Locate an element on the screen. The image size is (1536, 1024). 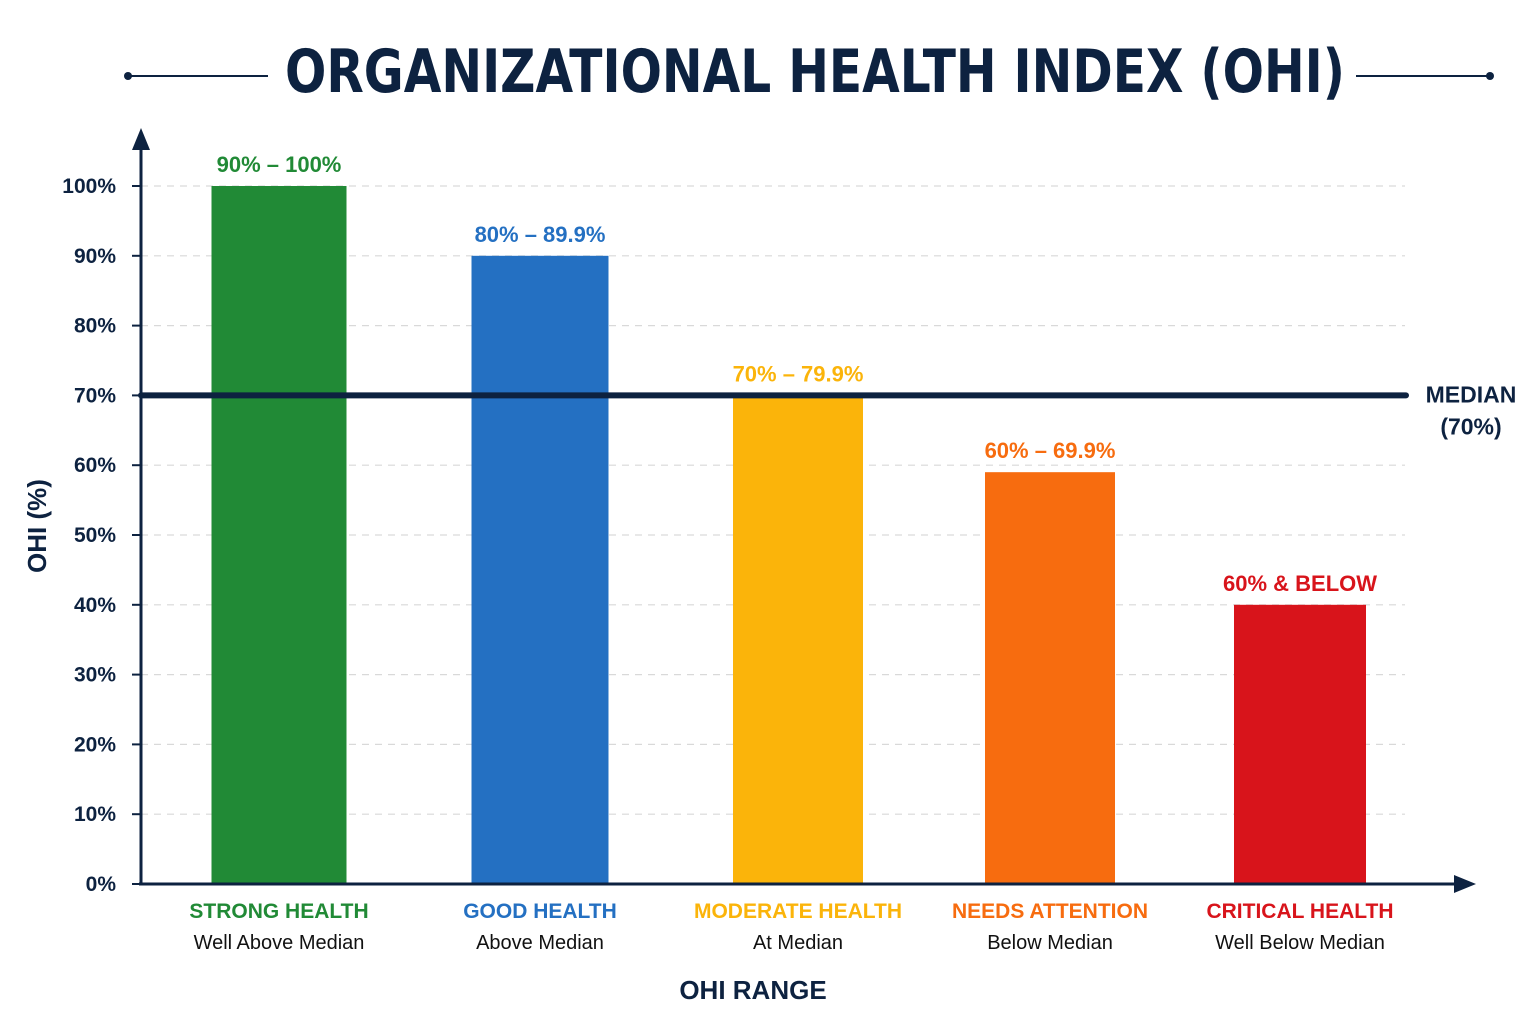
chart-title: ORGANIZATIONAL HEALTH INDEX (OHI) is located at coordinates (815, 72).